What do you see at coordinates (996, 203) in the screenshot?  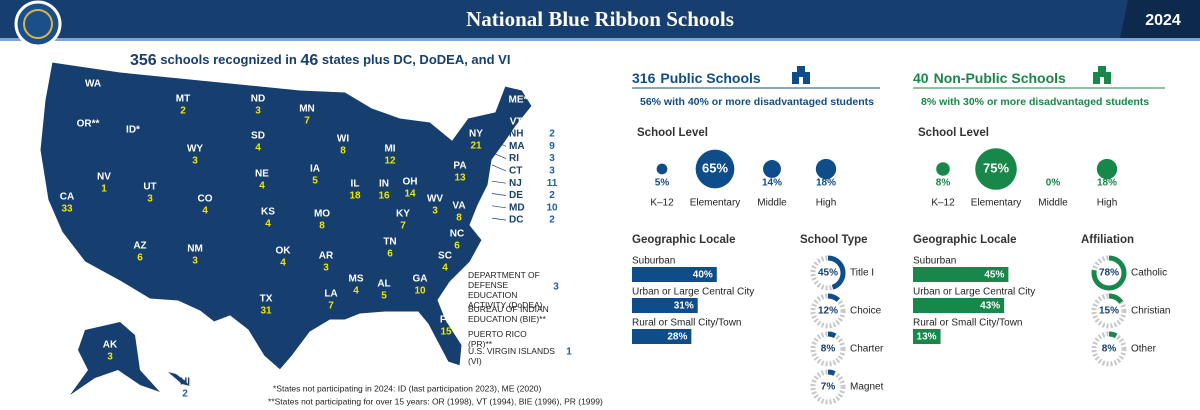 I see `level-name: Elementary` at bounding box center [996, 203].